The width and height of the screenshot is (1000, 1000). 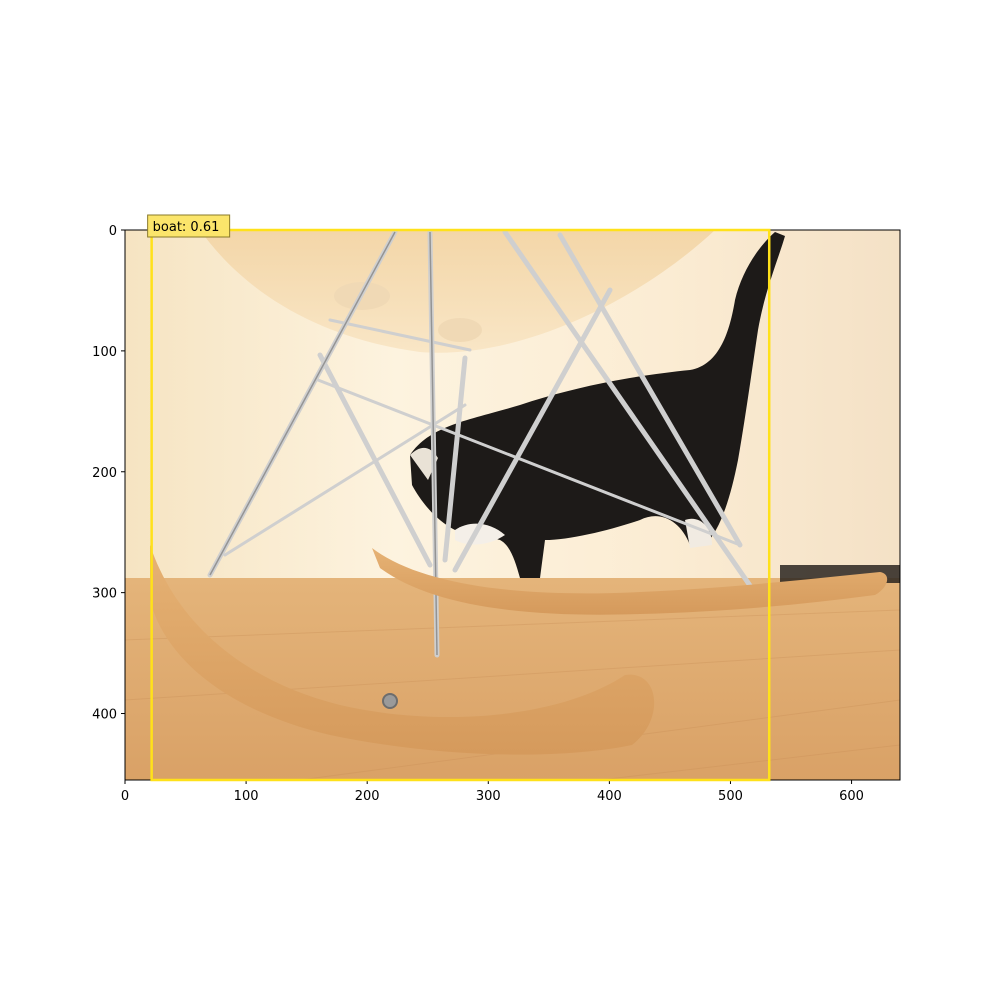 I want to click on rear-rocker, so click(x=630, y=581).